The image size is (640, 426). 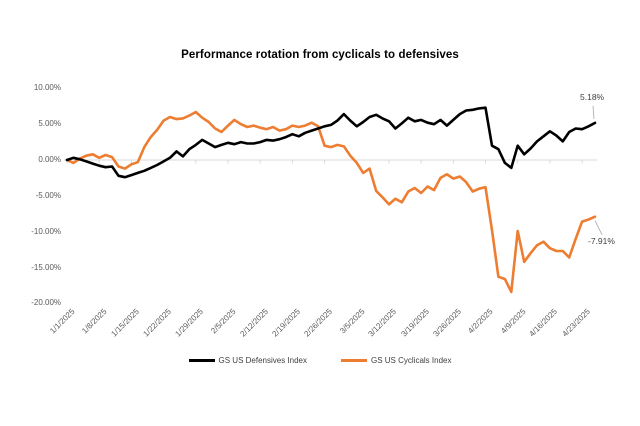 I want to click on cyclicals-line-swatch, so click(x=354, y=360).